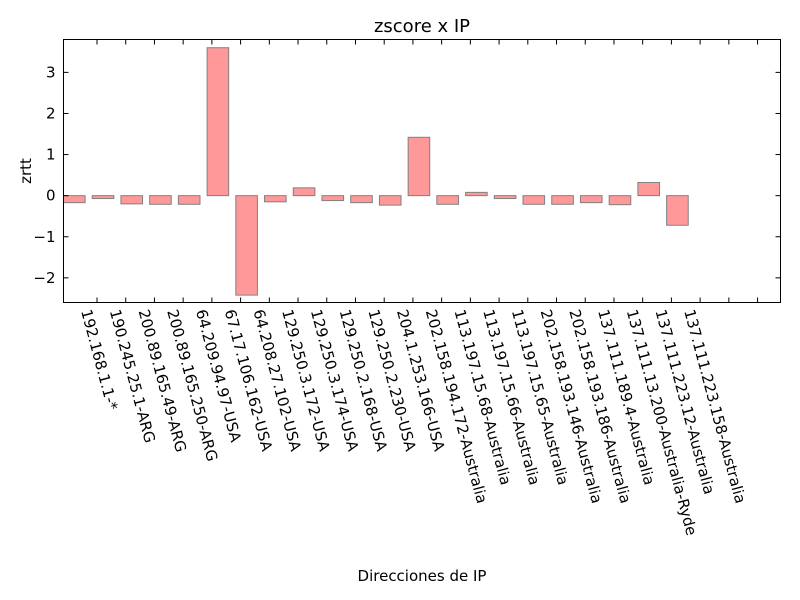 Image resolution: width=800 pixels, height=600 pixels. What do you see at coordinates (51, 72) in the screenshot?
I see `y-tick-label: 3` at bounding box center [51, 72].